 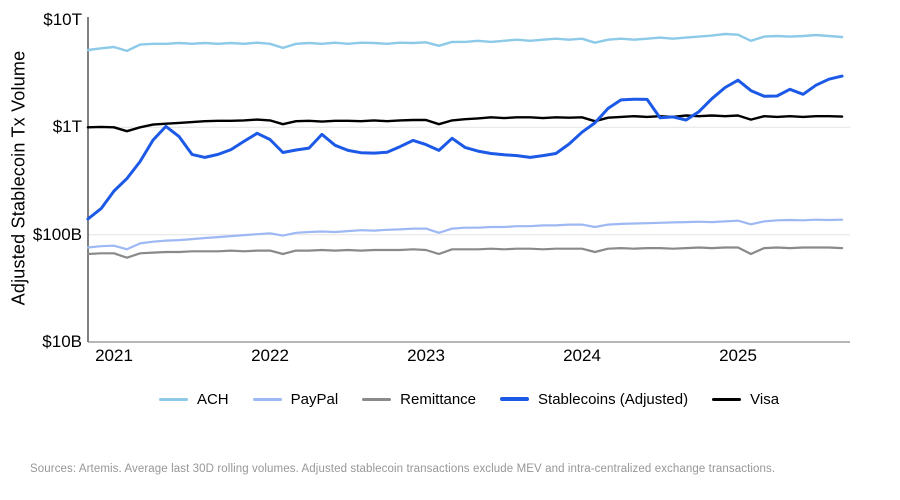 I want to click on legend-item-paypal: PayPal, so click(x=295, y=399).